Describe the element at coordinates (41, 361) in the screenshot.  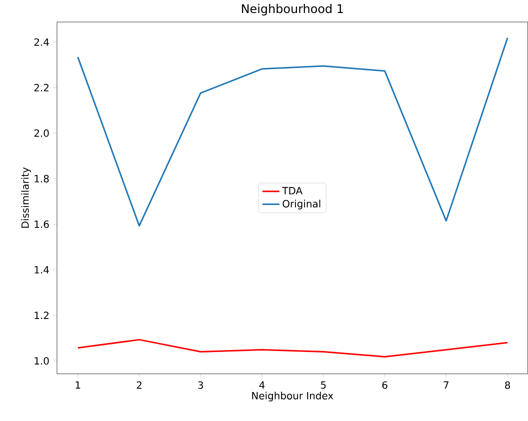
I see `y-tick-label: 1.0` at that location.